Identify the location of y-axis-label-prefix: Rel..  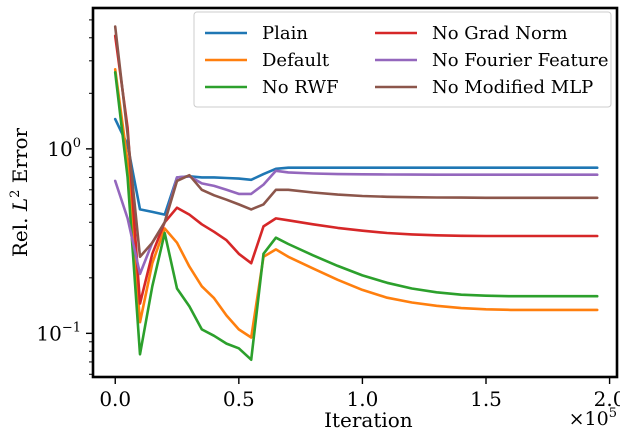
(20, 234).